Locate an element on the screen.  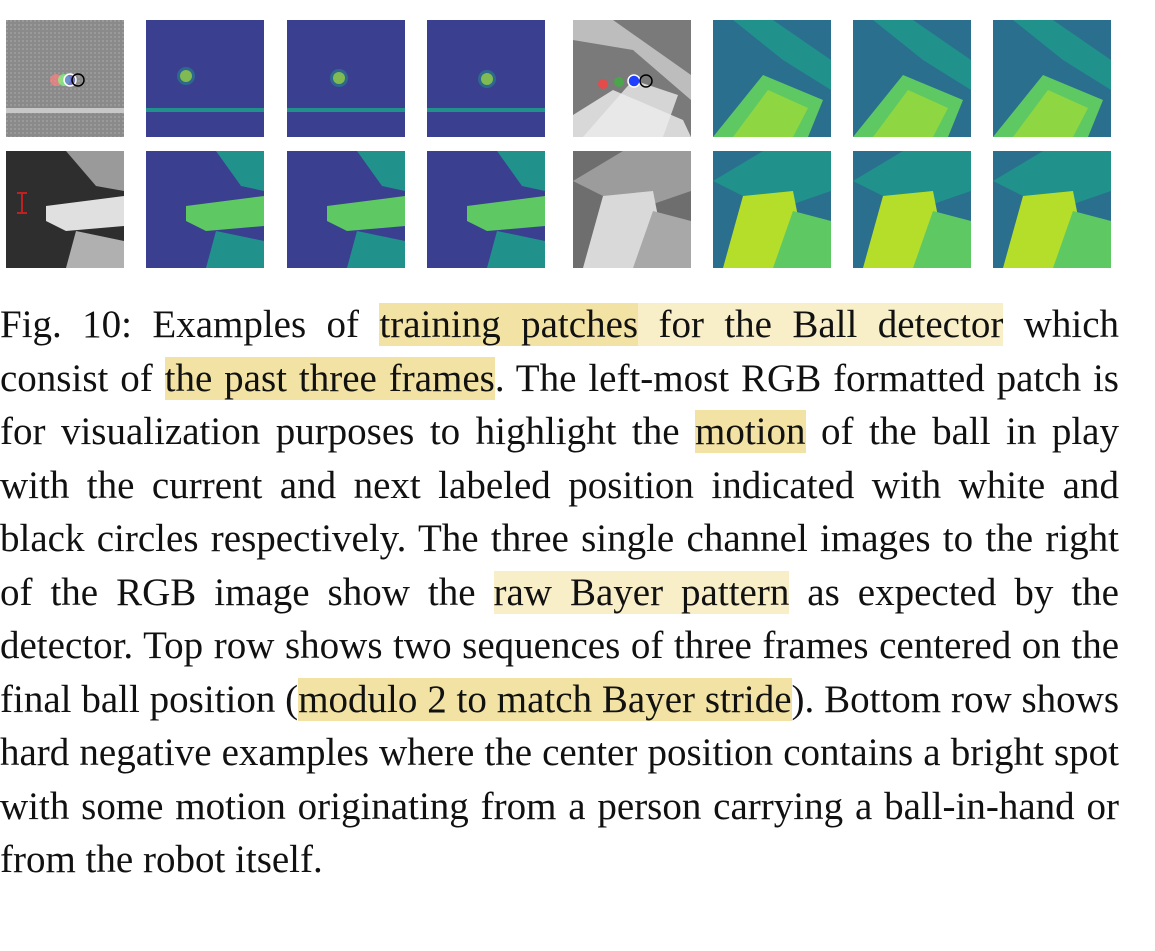
rgb-patch-ball-track is located at coordinates (65, 78).